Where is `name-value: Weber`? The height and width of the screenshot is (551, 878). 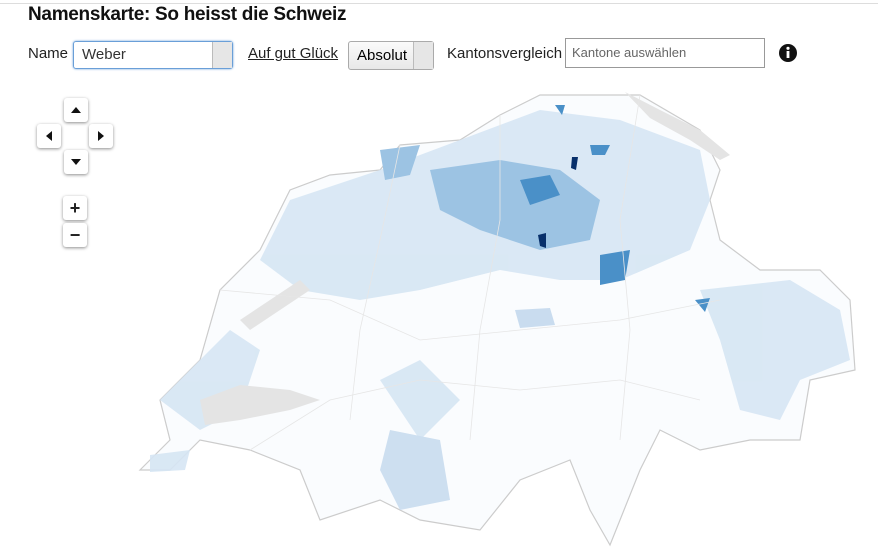
name-value: Weber is located at coordinates (104, 54).